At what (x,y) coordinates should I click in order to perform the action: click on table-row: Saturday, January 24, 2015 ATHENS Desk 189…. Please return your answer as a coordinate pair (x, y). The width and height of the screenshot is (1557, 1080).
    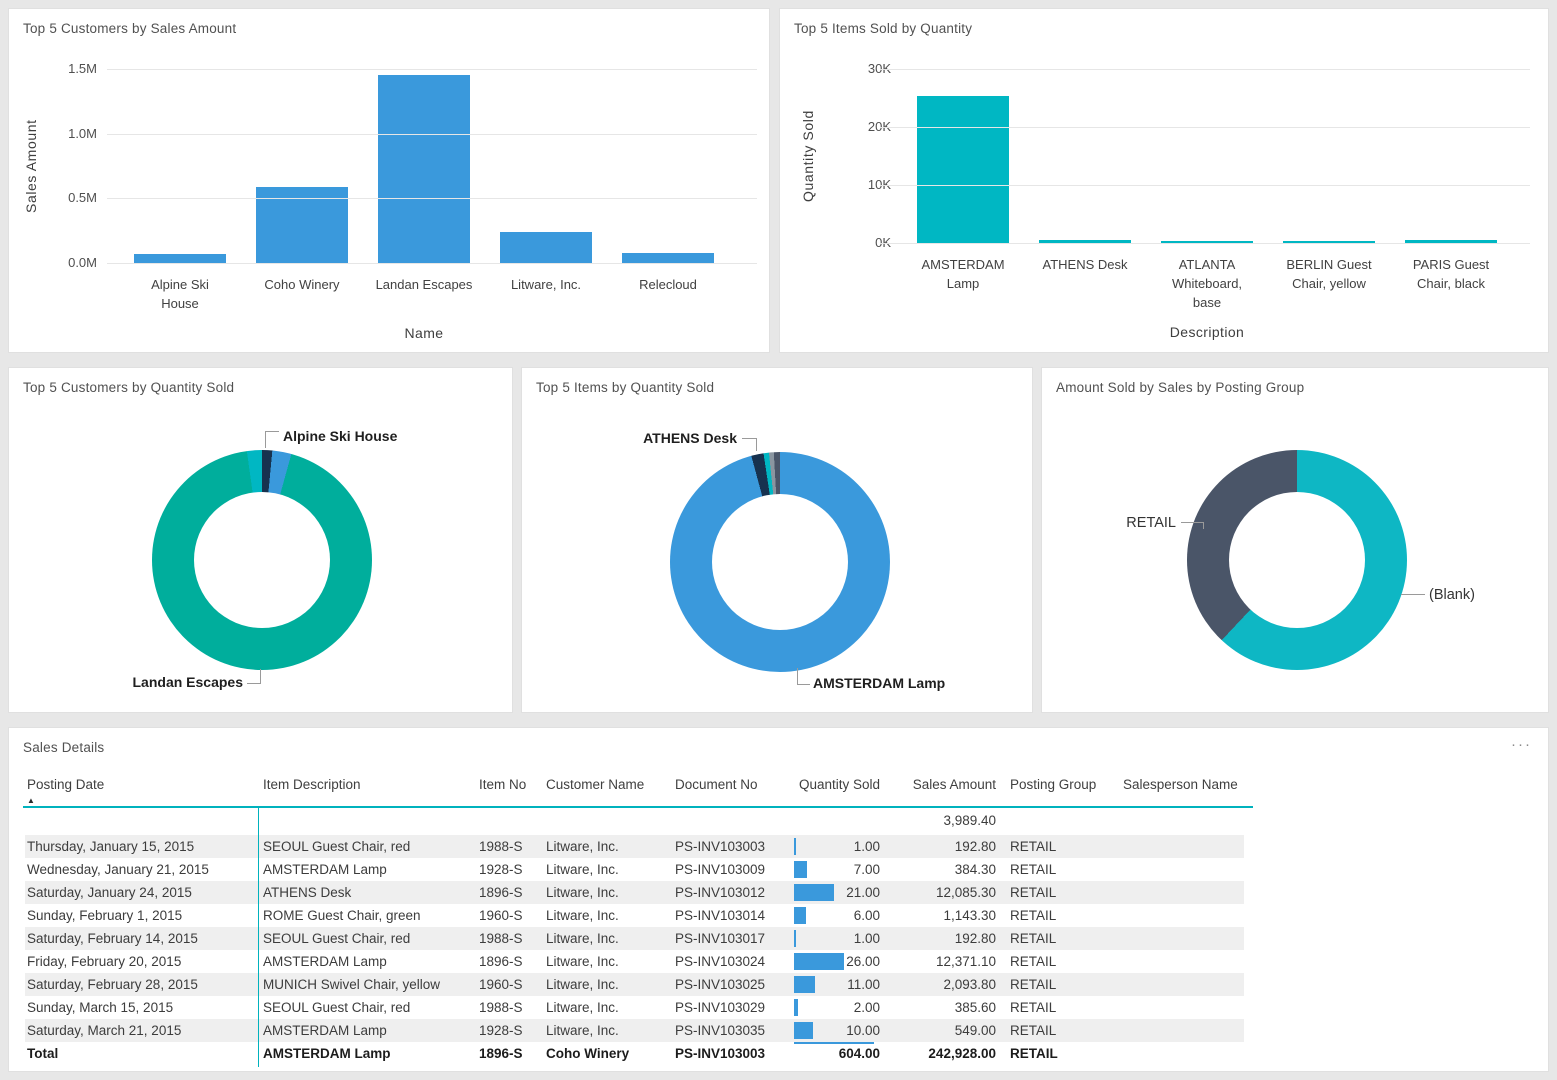
    Looking at the image, I should click on (634, 892).